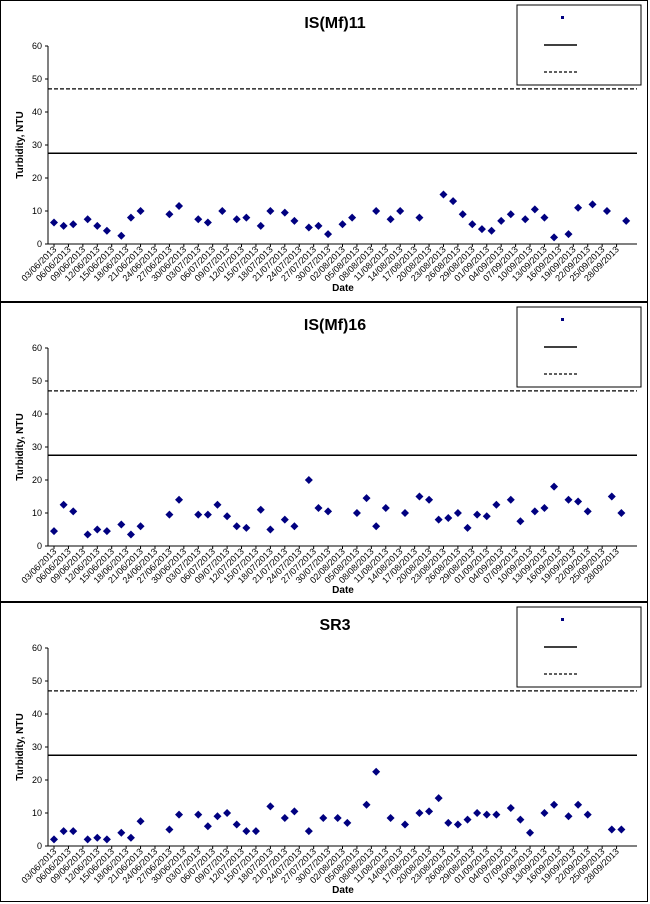 This screenshot has width=650, height=904. I want to click on y-tick-label: 60, so click(37, 348).